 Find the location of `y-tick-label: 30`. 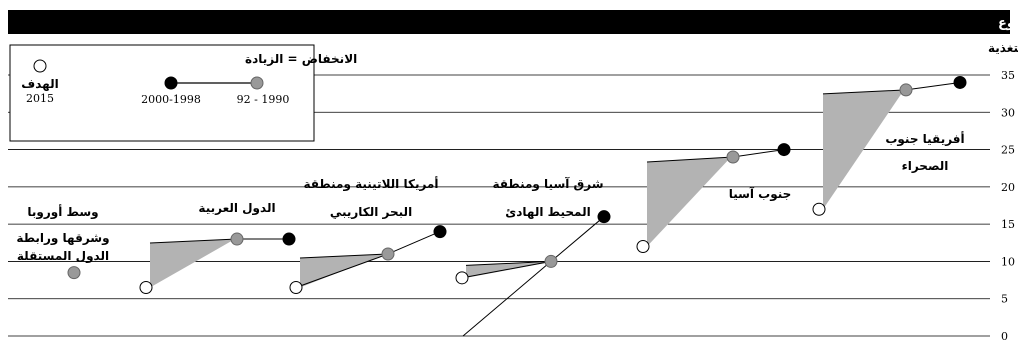

y-tick-label: 30 is located at coordinates (1008, 112).